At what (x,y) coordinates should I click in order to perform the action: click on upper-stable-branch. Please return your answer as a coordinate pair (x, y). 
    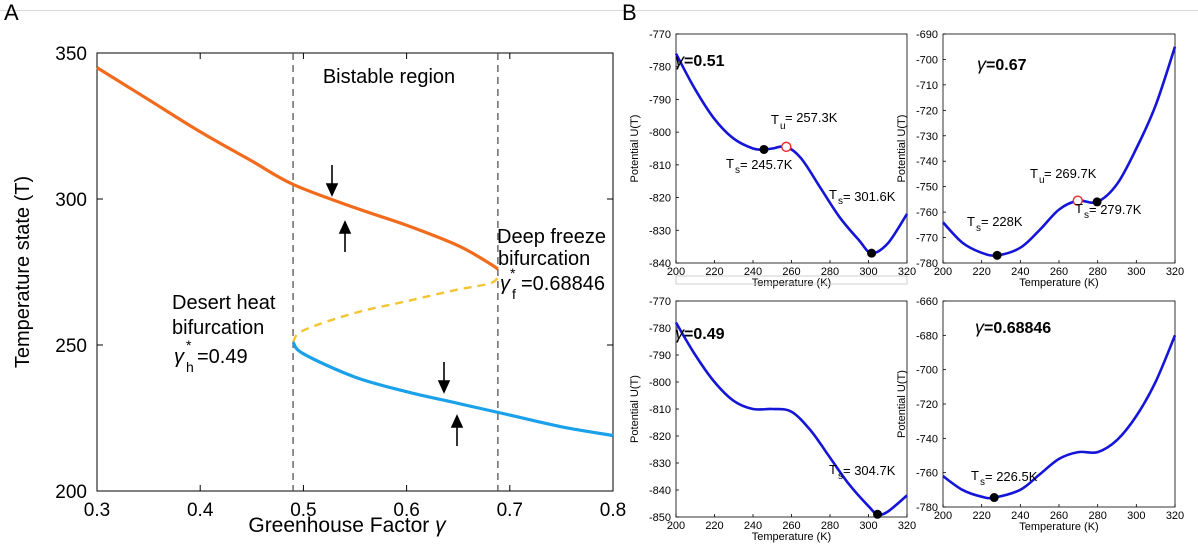
    Looking at the image, I should click on (297, 168).